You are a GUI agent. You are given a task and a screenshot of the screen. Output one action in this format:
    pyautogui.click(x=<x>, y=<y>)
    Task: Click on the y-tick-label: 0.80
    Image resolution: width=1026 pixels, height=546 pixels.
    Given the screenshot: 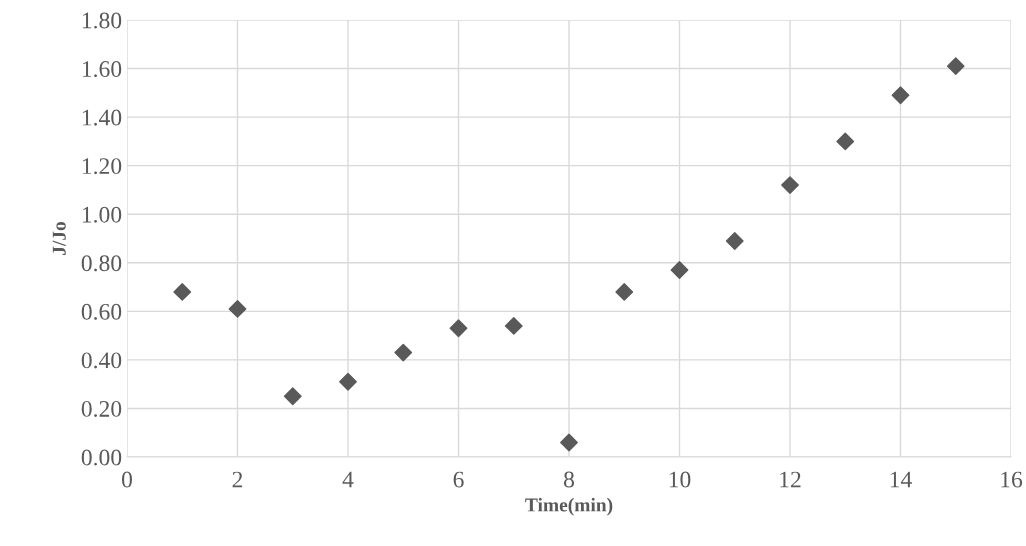 What is the action you would take?
    pyautogui.click(x=101, y=263)
    